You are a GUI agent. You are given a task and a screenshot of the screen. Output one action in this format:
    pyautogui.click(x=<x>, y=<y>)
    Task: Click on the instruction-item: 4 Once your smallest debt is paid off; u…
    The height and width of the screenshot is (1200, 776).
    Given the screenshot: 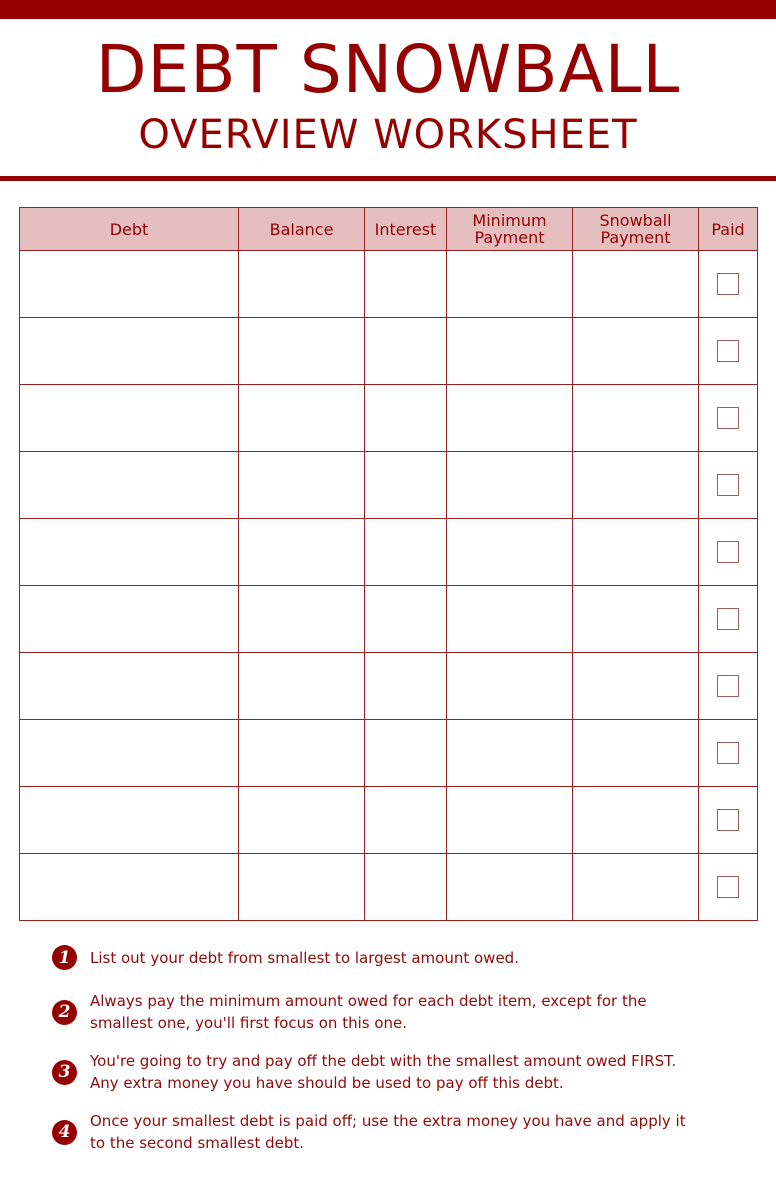 What is the action you would take?
    pyautogui.click(x=372, y=1132)
    